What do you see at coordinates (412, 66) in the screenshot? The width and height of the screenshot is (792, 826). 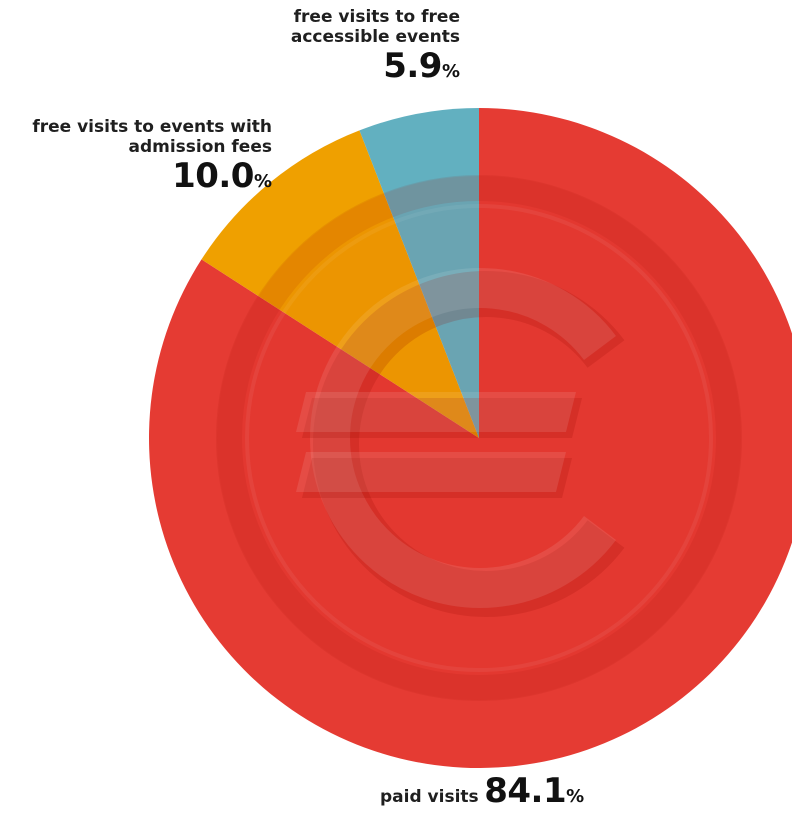 I see `slice-value-free-accessible: 5.9` at bounding box center [412, 66].